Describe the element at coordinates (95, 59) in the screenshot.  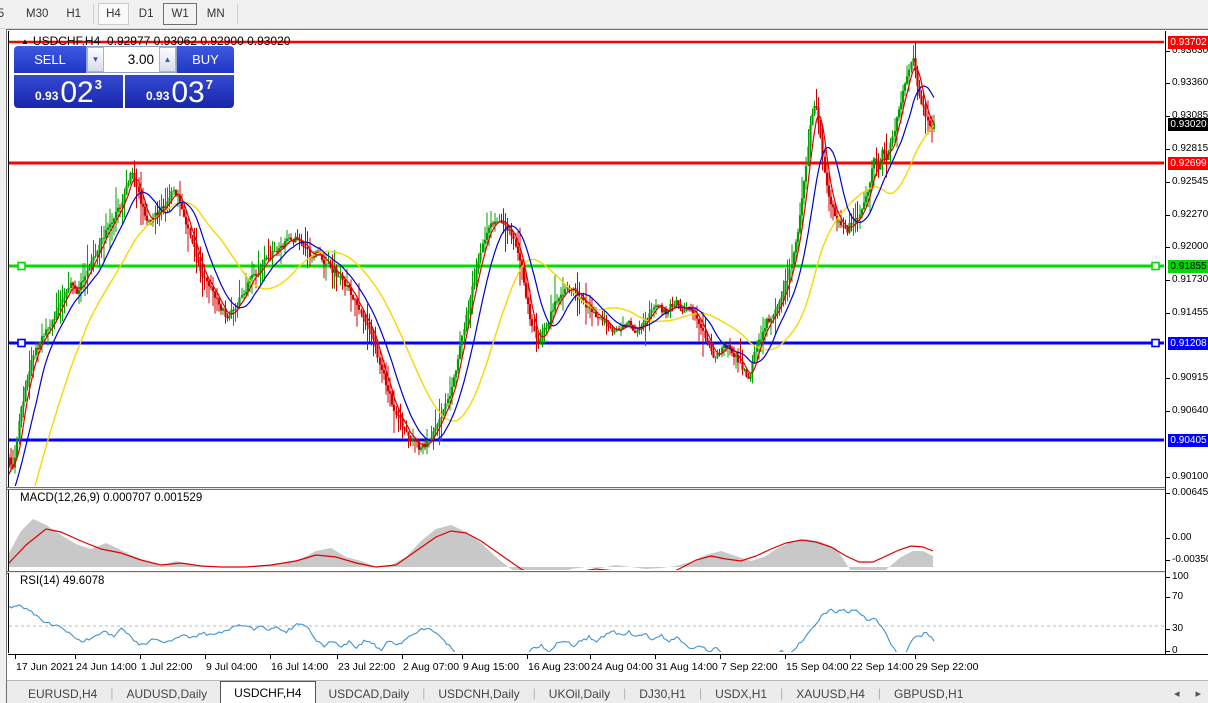
I see `volume-decrease-icon: ▾` at that location.